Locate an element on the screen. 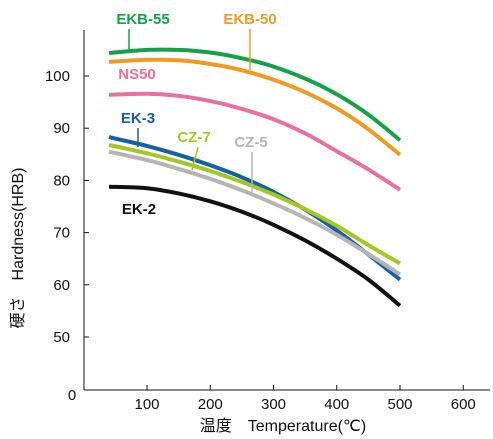 The height and width of the screenshot is (439, 493). x-tick-label: 600 is located at coordinates (463, 404).